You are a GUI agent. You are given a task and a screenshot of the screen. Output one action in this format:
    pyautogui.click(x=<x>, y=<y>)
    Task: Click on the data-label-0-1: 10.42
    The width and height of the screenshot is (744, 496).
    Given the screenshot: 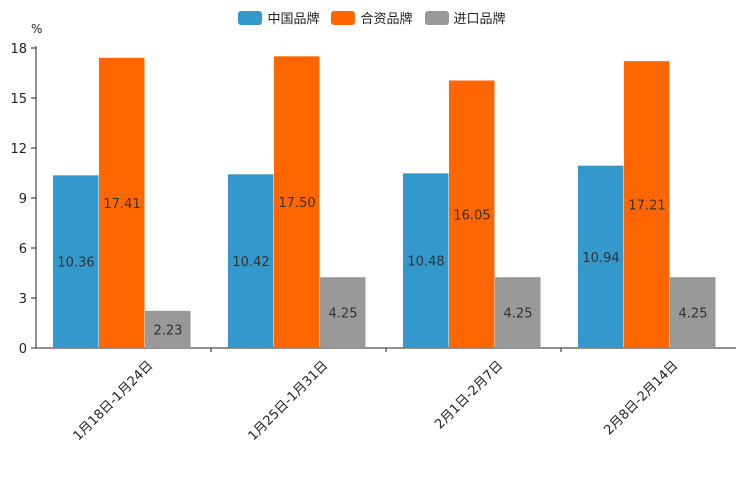 What is the action you would take?
    pyautogui.click(x=250, y=262)
    